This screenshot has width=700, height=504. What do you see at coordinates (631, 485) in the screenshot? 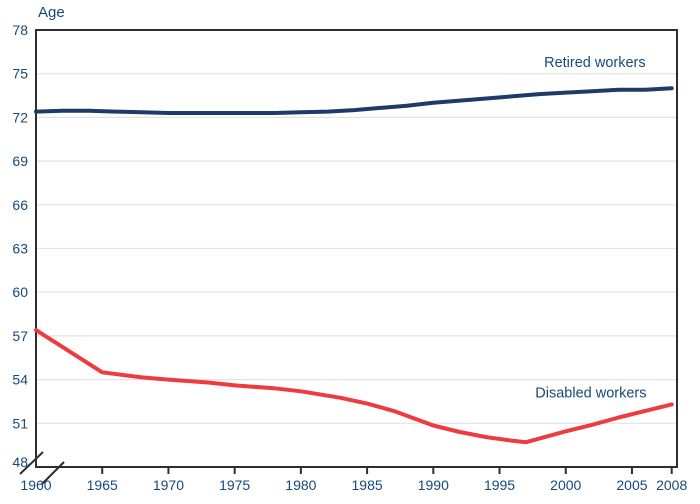
I see `x-tick-label-2005: 2005` at bounding box center [631, 485].